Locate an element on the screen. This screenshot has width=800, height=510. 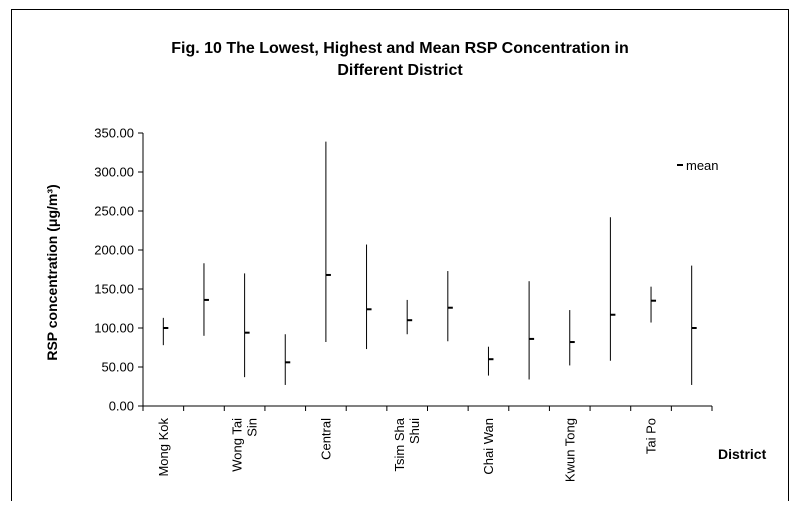
legend-mean-label: mean is located at coordinates (702, 165).